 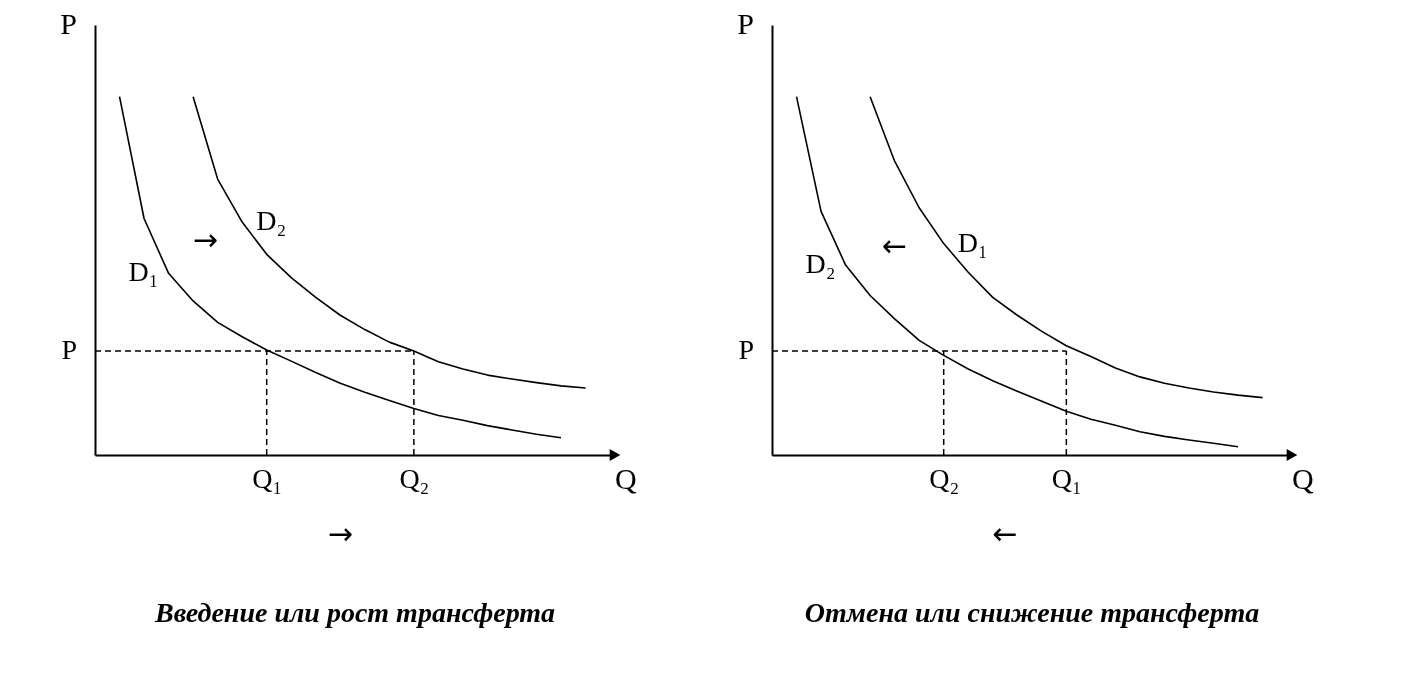 I want to click on text: Введение или рост трансферта, so click(x=354, y=612).